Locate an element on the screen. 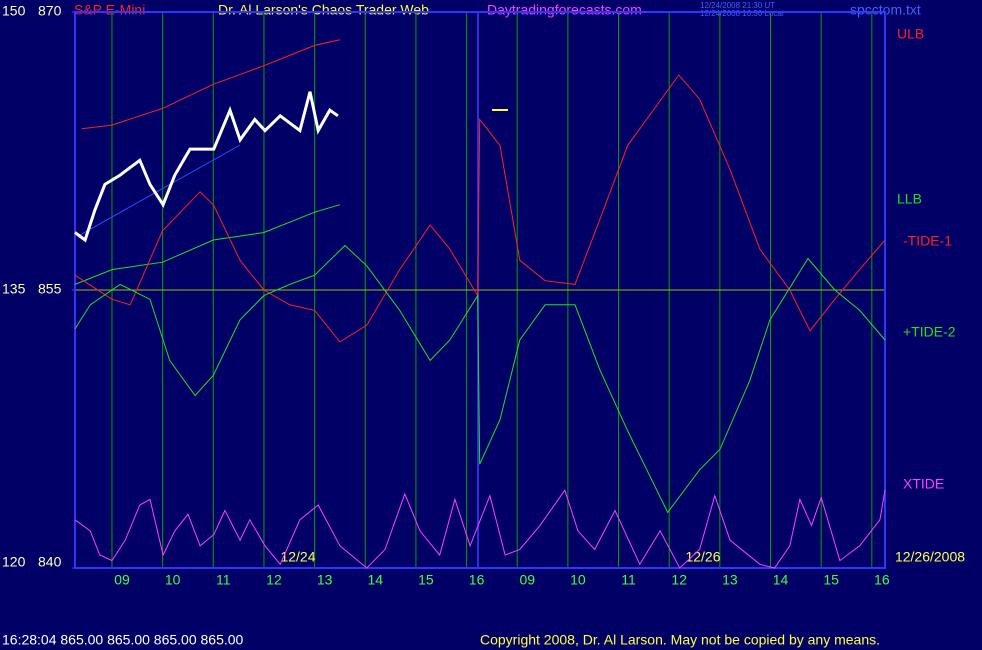  symbol: S&P E-Mini is located at coordinates (109, 10).